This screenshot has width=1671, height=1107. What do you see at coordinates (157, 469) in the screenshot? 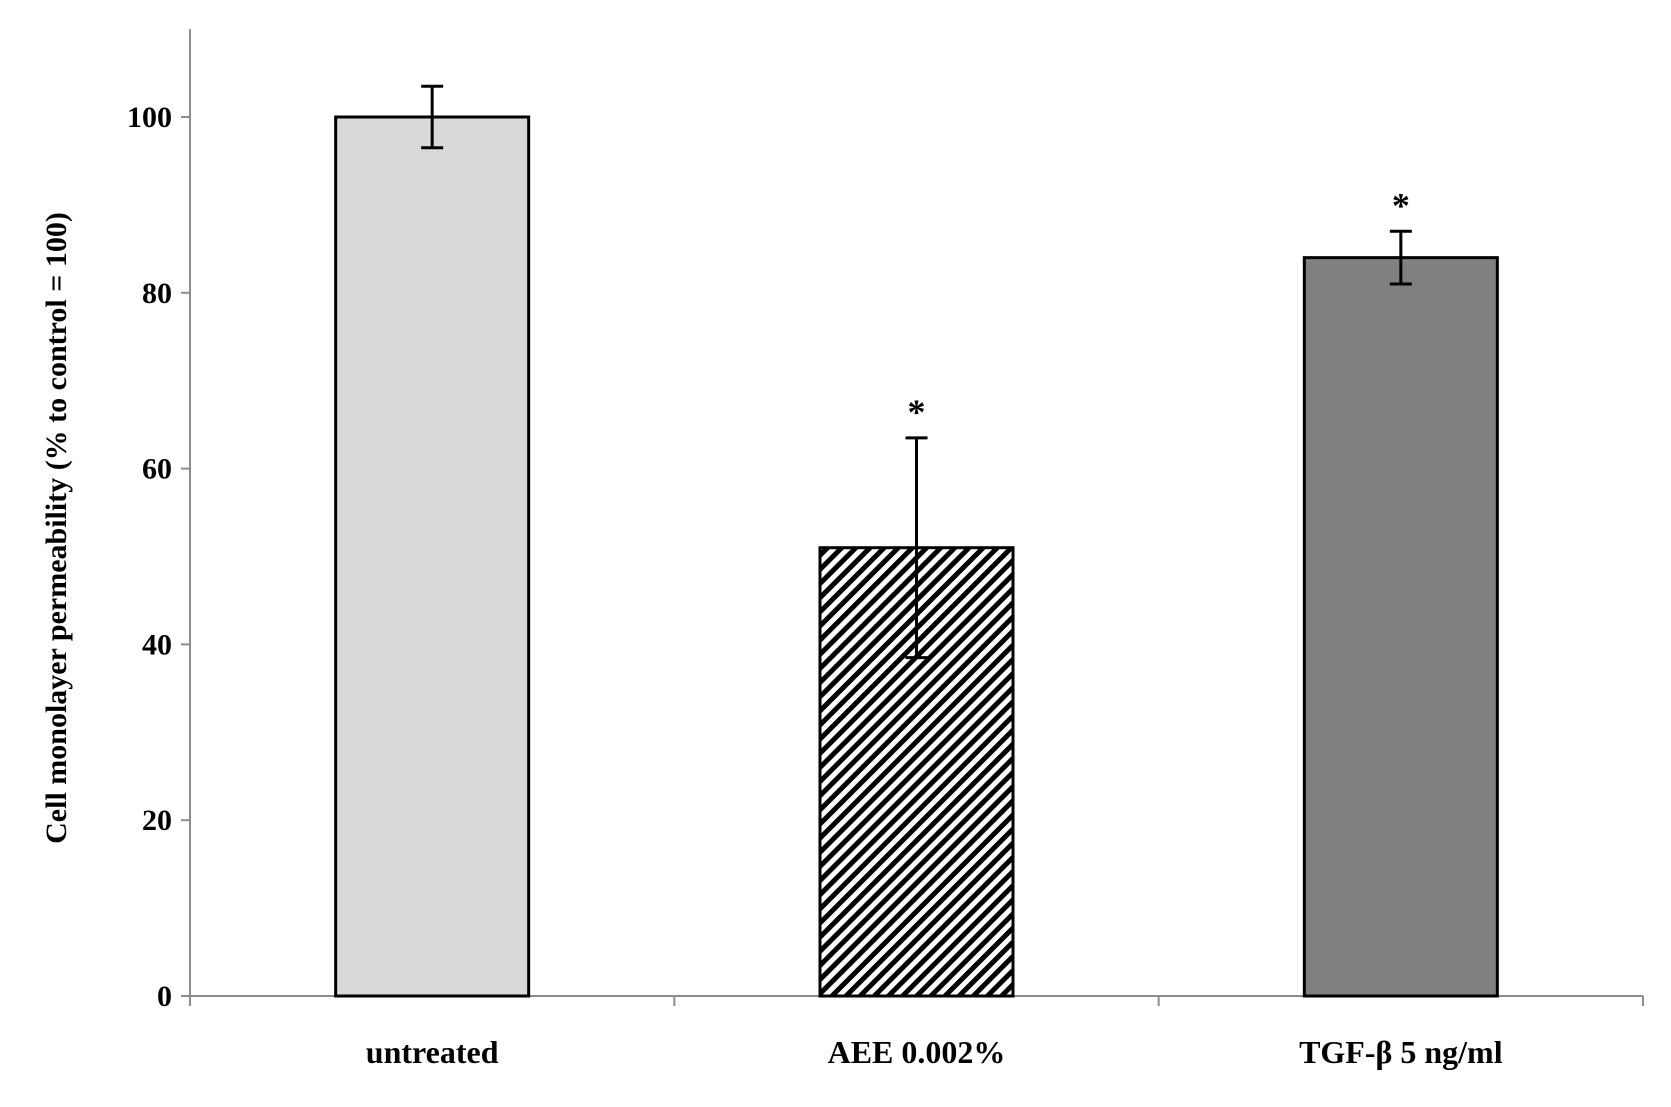
I see `y-tick-label: 60` at bounding box center [157, 469].